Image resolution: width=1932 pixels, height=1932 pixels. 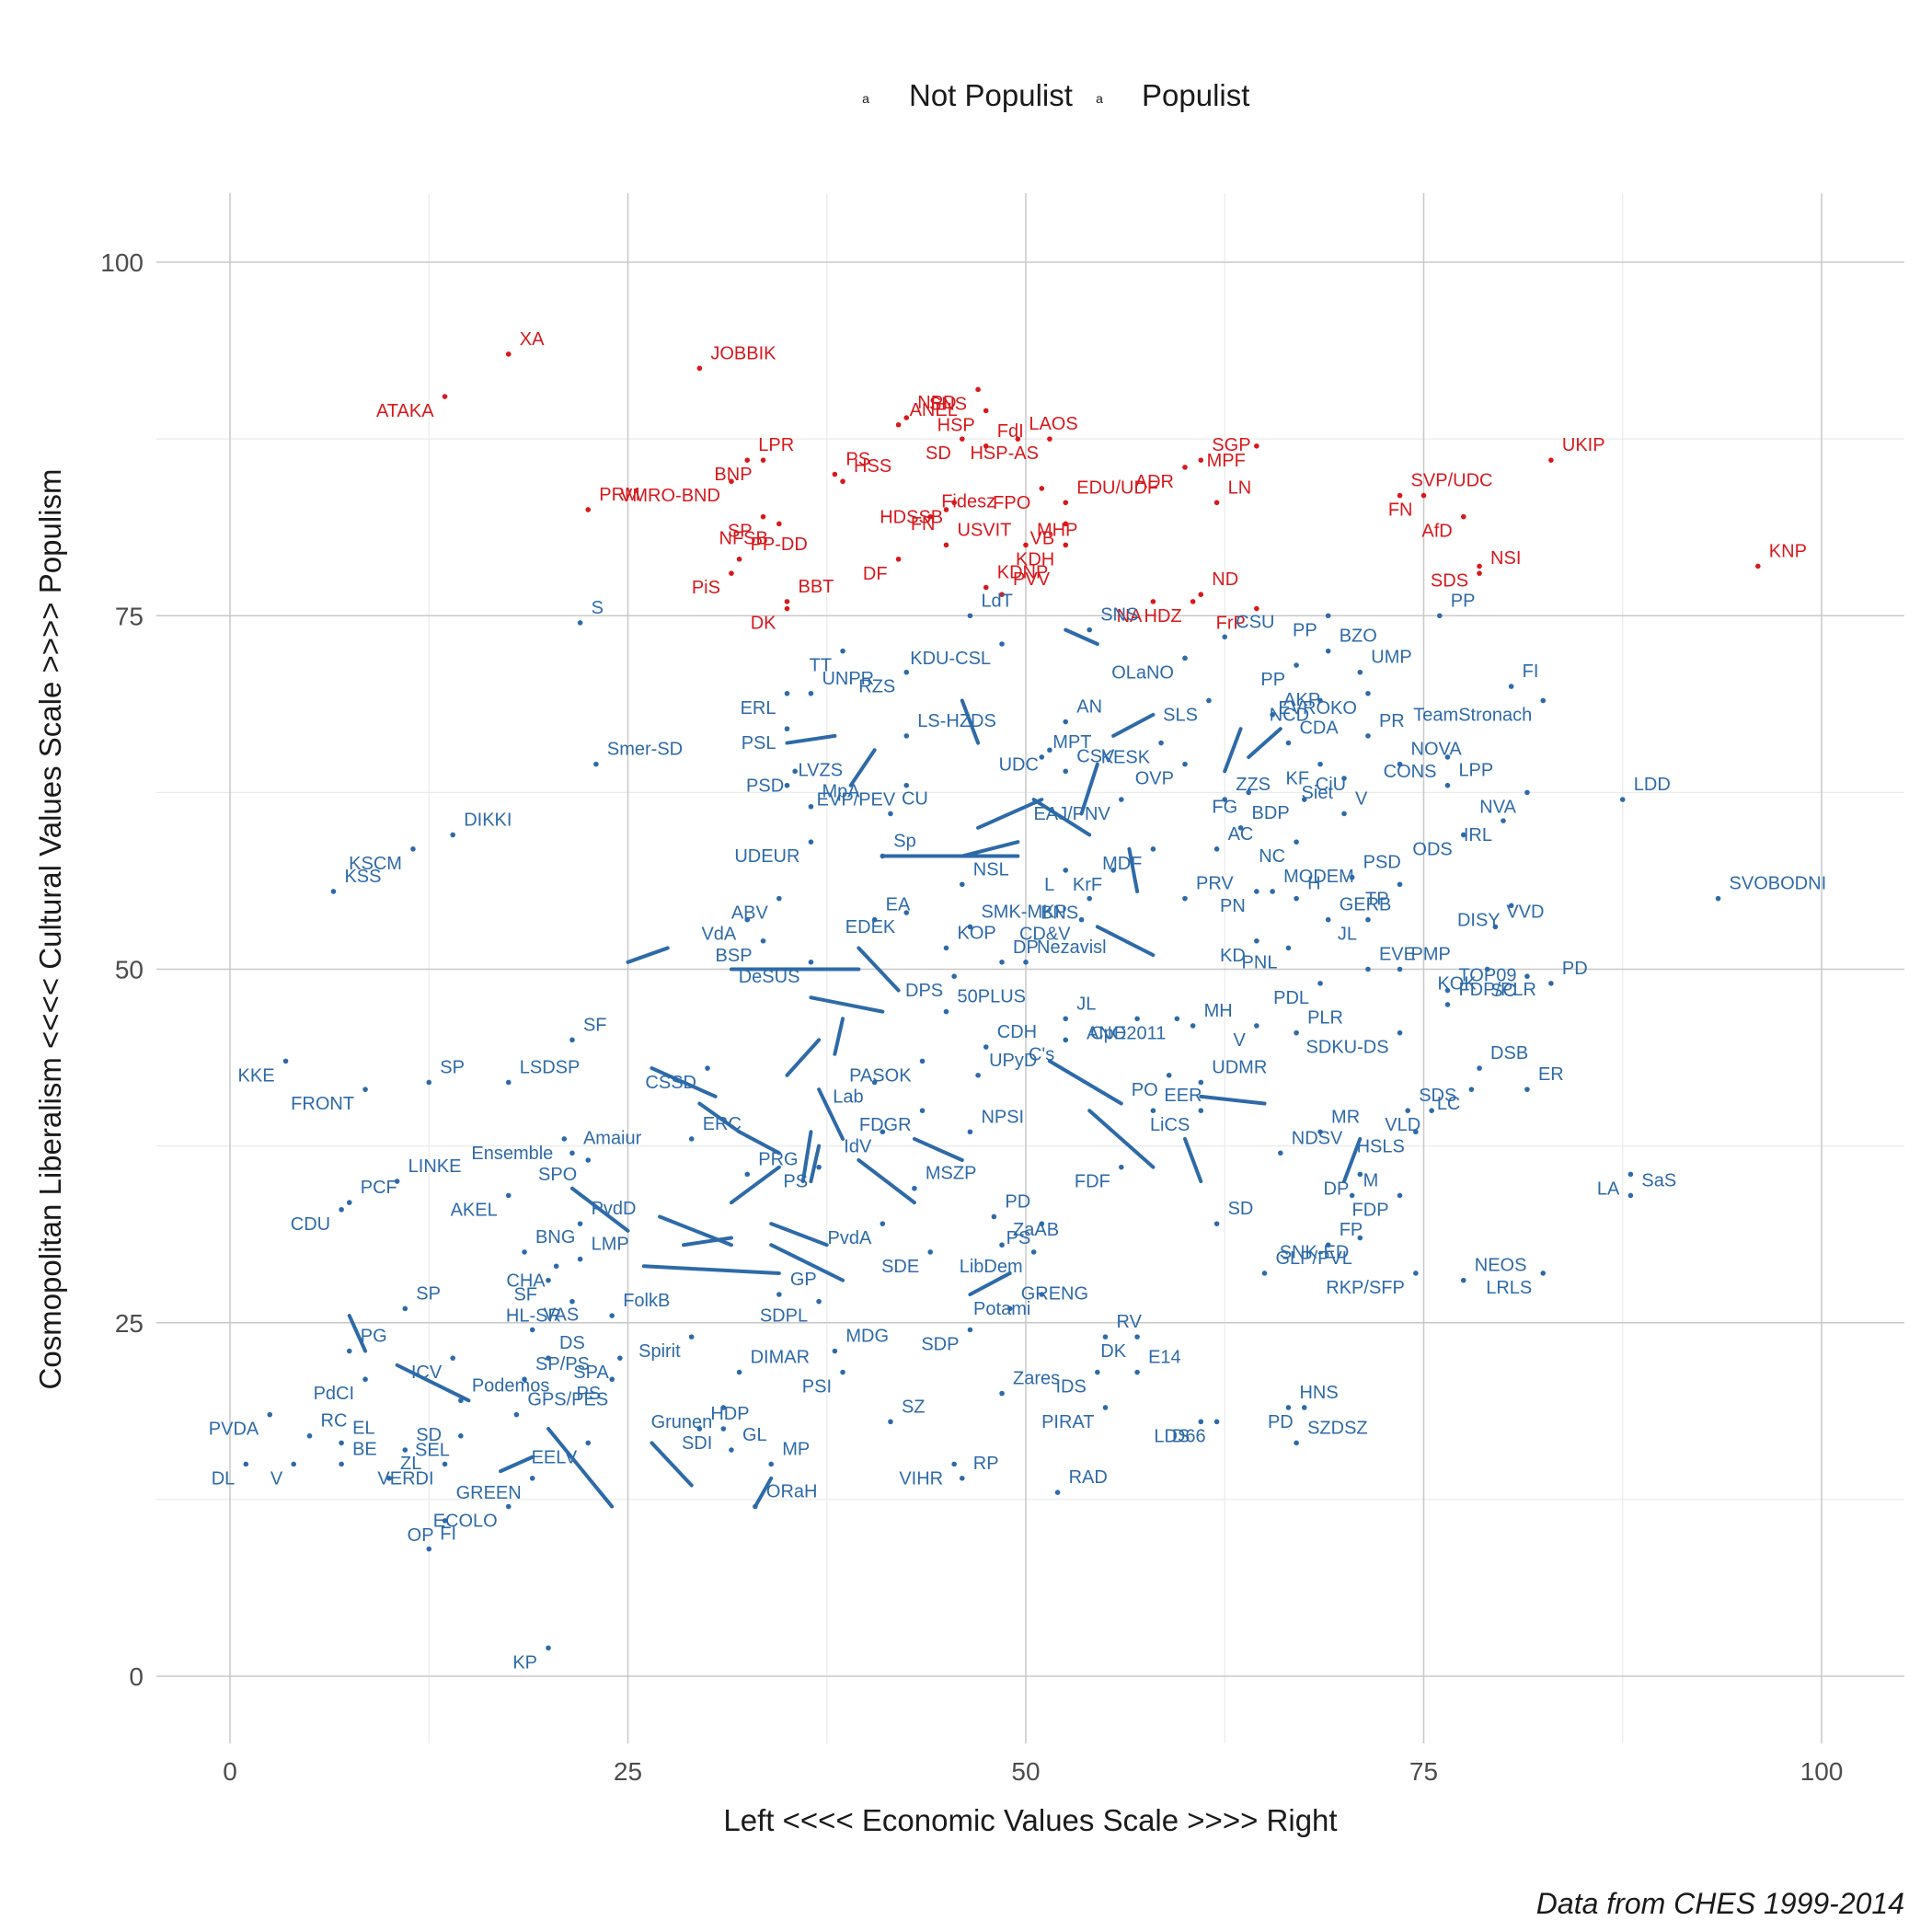 What do you see at coordinates (743, 538) in the screenshot?
I see `party-label: NFSB` at bounding box center [743, 538].